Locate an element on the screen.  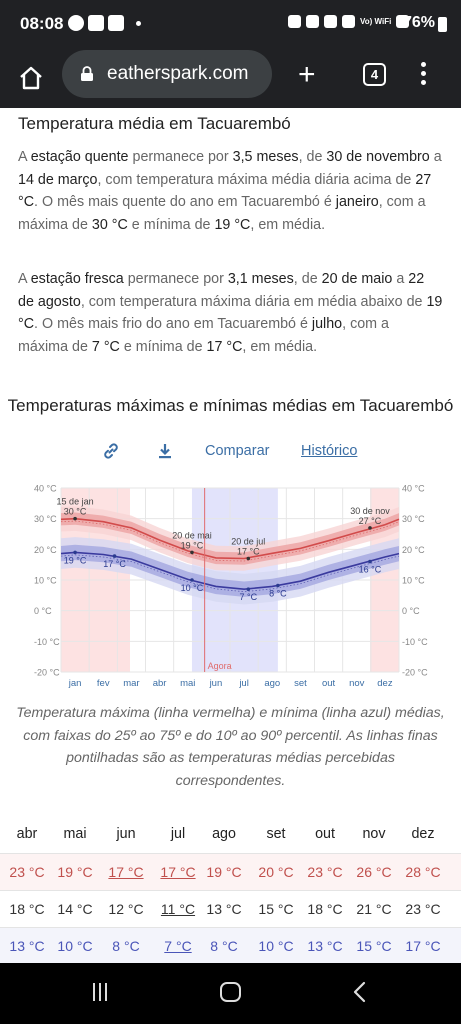
high-feels-like-line is located at coordinates (230, 541).